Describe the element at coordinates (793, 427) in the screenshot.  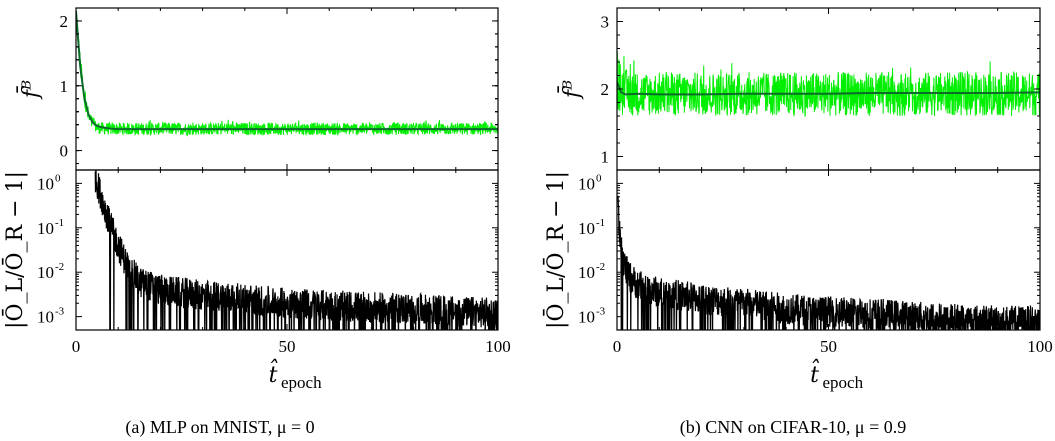
I see `caption-b: (b) CNN on CIFAR-10, μ = 0.9` at that location.